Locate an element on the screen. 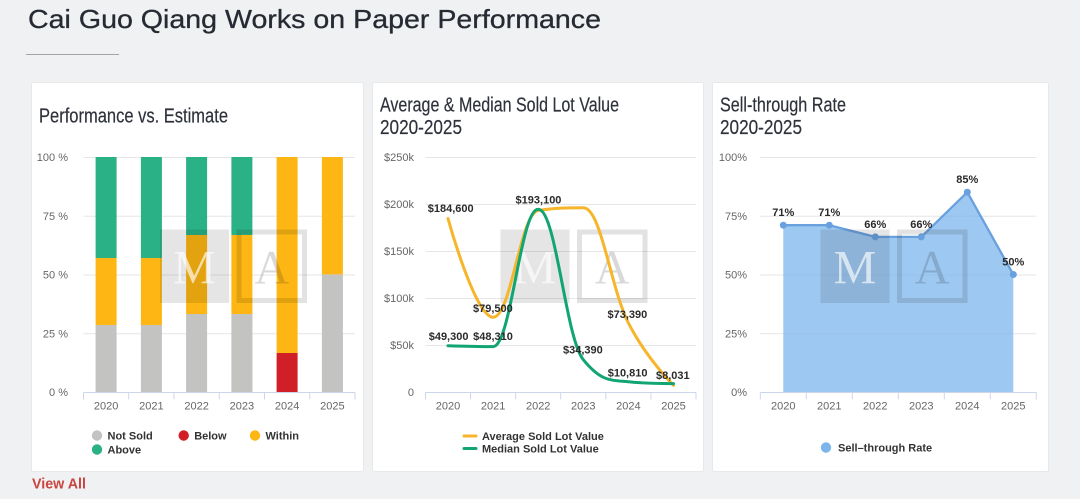  svg-text: Sell–through Rate is located at coordinates (885, 449).